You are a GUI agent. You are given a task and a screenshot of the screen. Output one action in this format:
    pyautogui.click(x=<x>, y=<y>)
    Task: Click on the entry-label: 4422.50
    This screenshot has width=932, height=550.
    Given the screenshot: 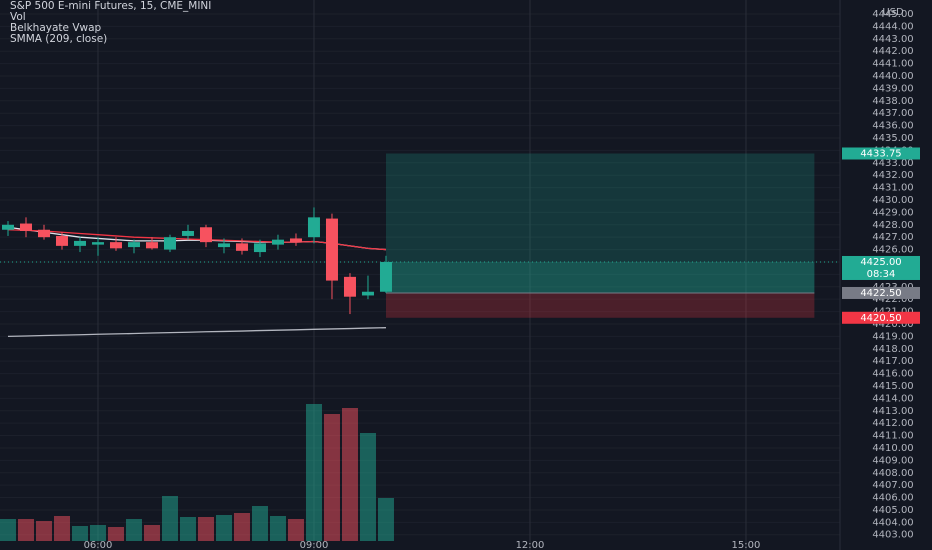 What is the action you would take?
    pyautogui.click(x=880, y=293)
    